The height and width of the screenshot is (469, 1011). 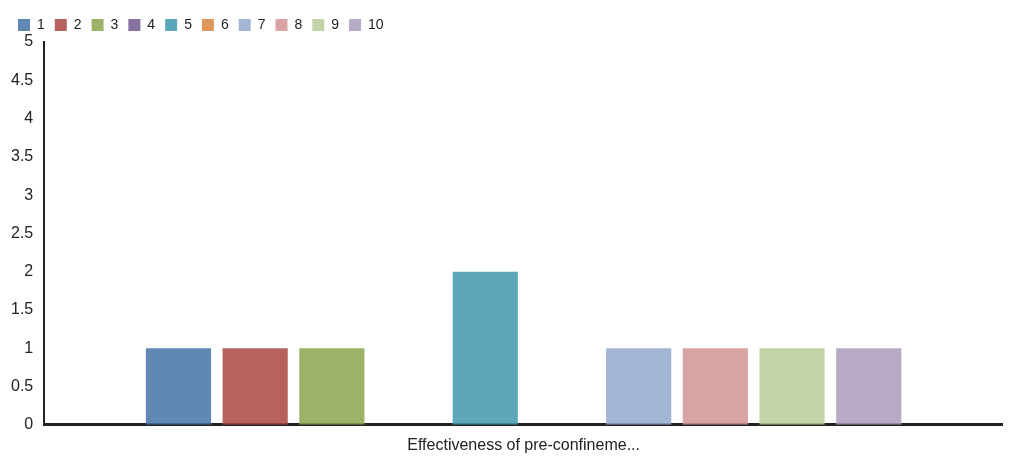 What do you see at coordinates (151, 23) in the screenshot?
I see `legend-label: 4` at bounding box center [151, 23].